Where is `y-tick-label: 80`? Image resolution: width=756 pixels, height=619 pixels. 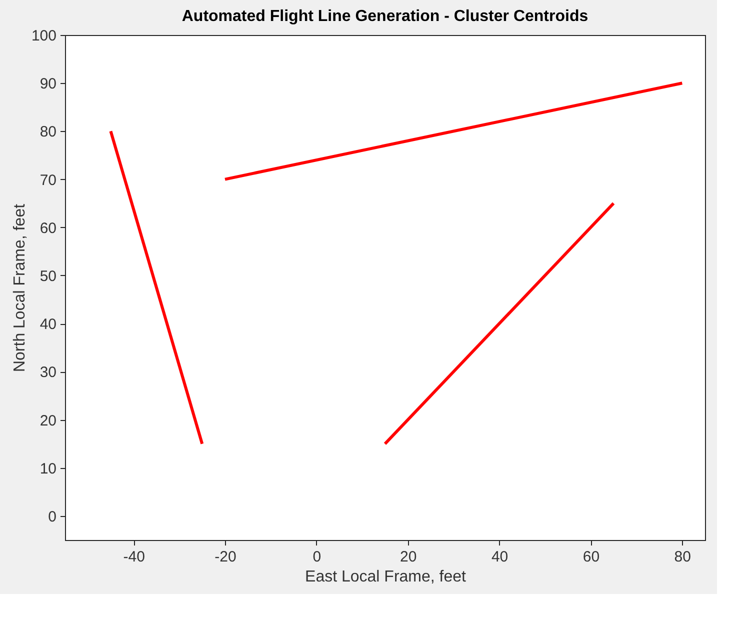 y-tick-label: 80 is located at coordinates (48, 132).